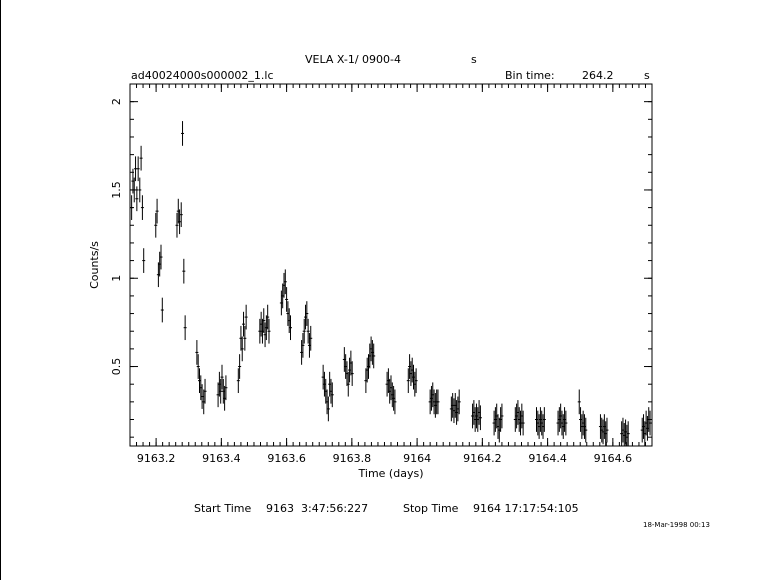 This screenshot has width=781, height=580. Describe the element at coordinates (221, 458) in the screenshot. I see `x-tick-label: 9163.4` at that location.